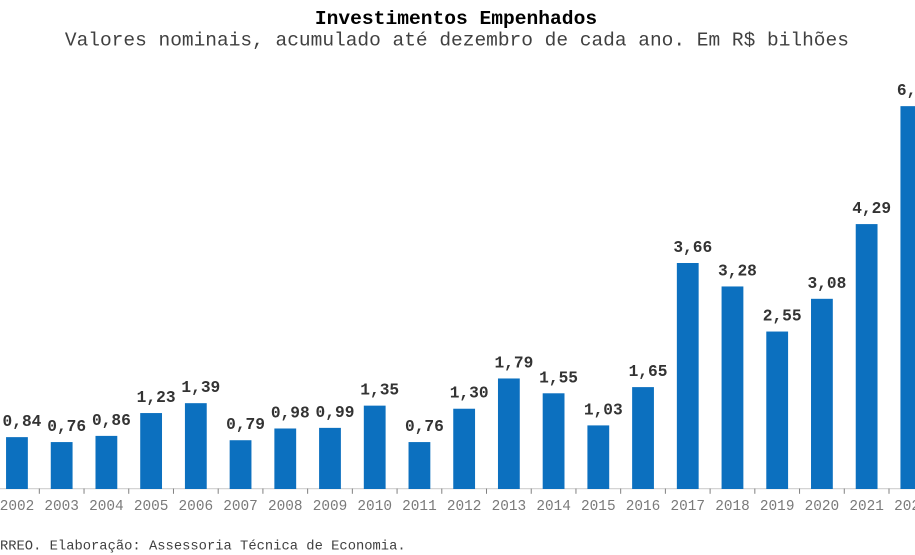 The height and width of the screenshot is (555, 915). Describe the element at coordinates (200, 388) in the screenshot. I see `svg-text: 1,39` at that location.